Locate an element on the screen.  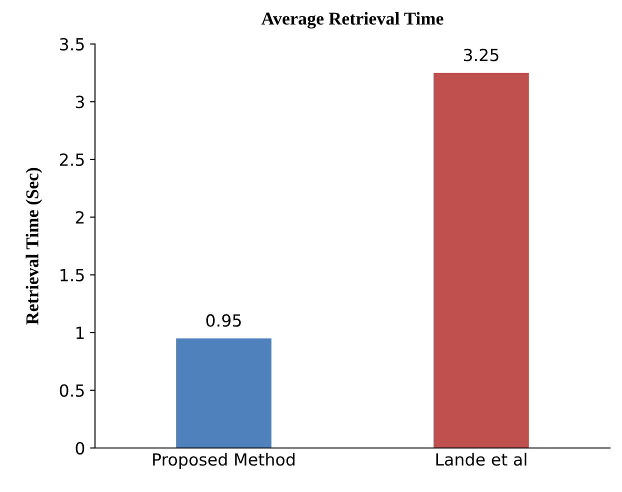
y-tick-label: 1.5 is located at coordinates (72, 275).